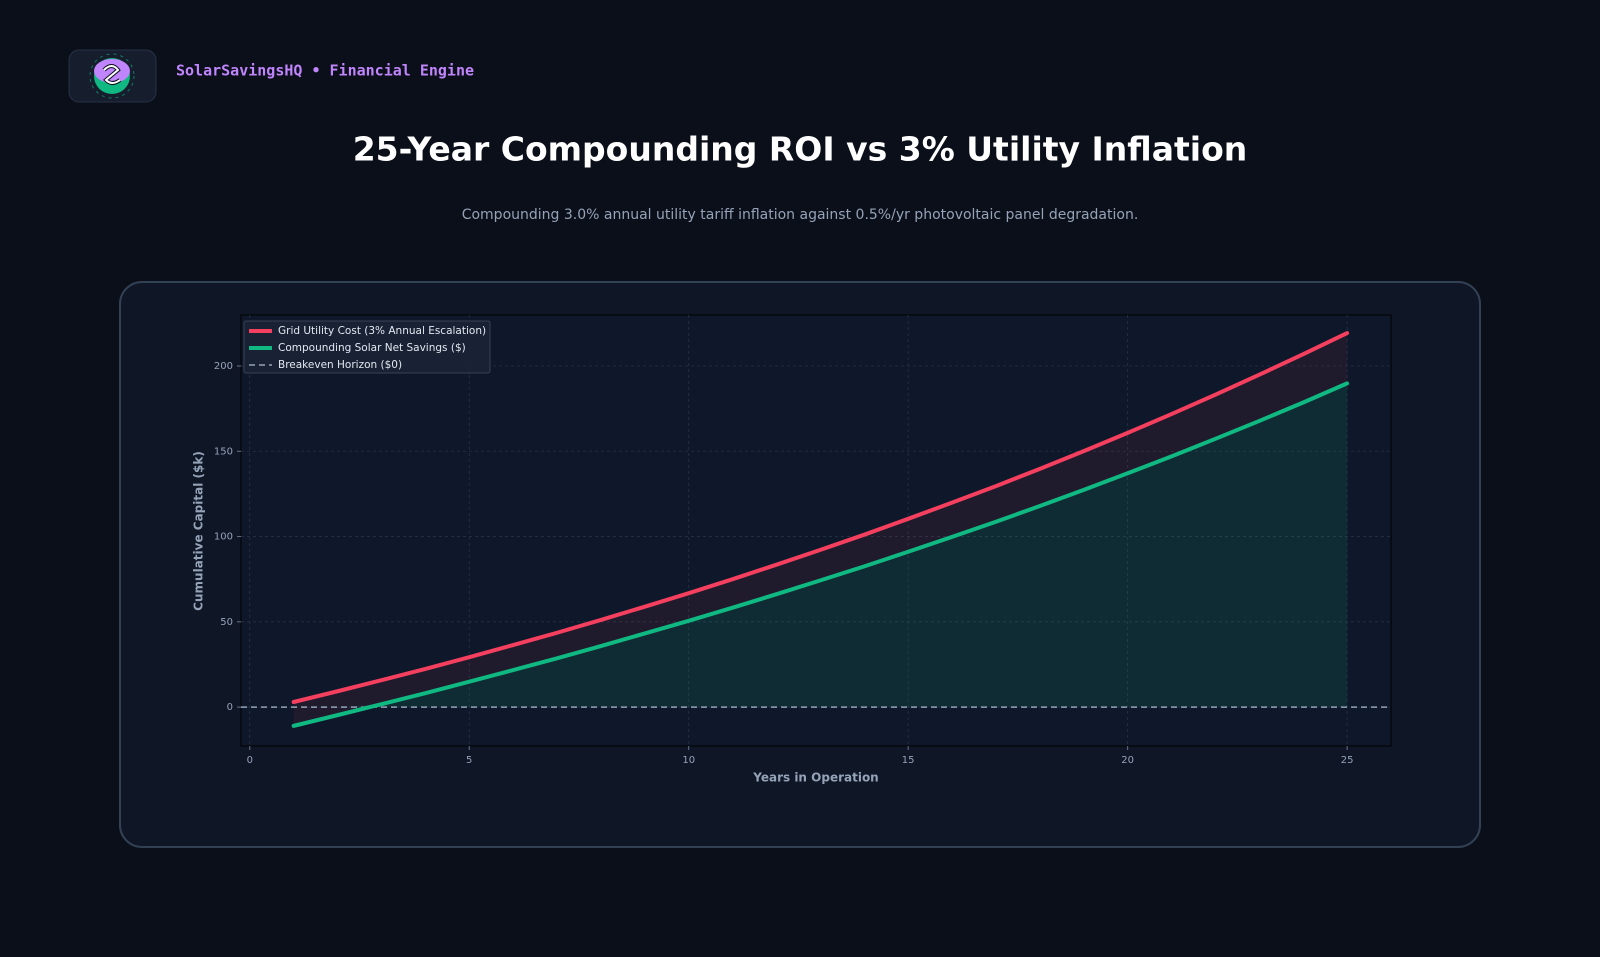 This screenshot has width=1600, height=957. What do you see at coordinates (223, 451) in the screenshot?
I see `y-tick-label: 150` at bounding box center [223, 451].